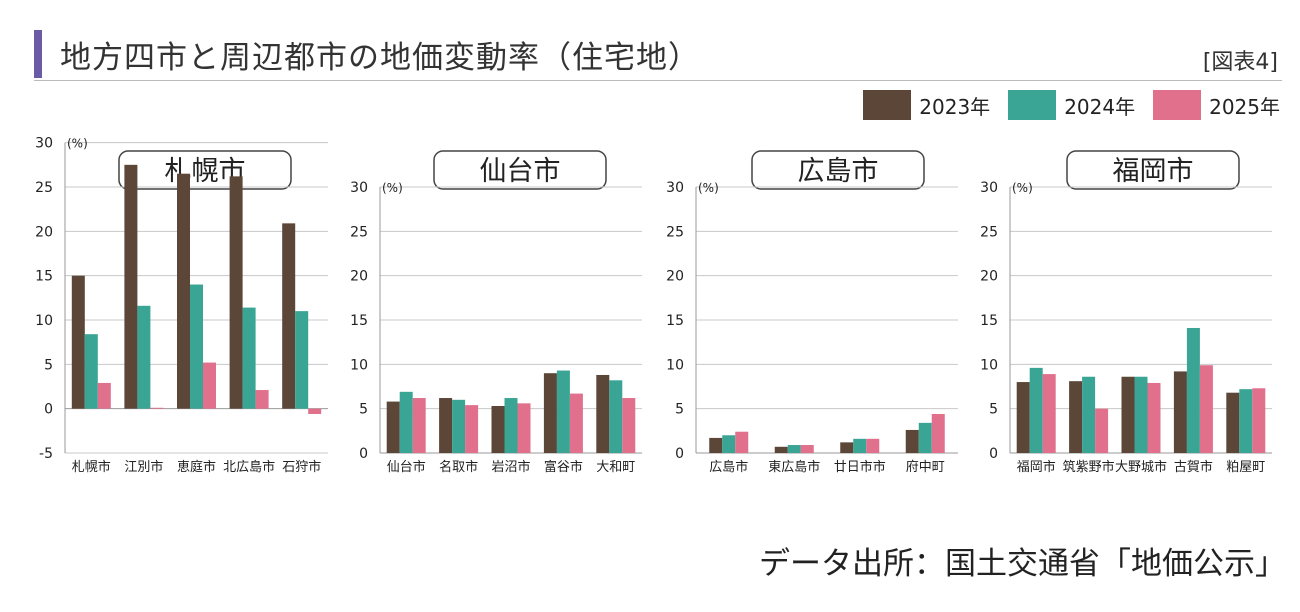 Image resolution: width=1300 pixels, height=612 pixels. What do you see at coordinates (1100, 106) in the screenshot?
I see `legend-label-2024: 2024年` at bounding box center [1100, 106].